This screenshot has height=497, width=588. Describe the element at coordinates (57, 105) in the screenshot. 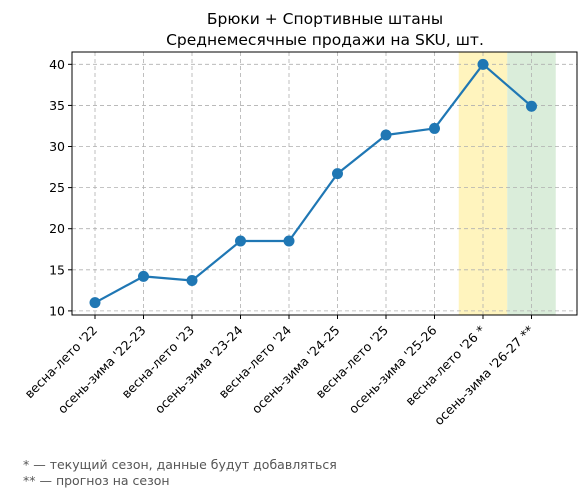

I see `y-tick-label: 35` at that location.